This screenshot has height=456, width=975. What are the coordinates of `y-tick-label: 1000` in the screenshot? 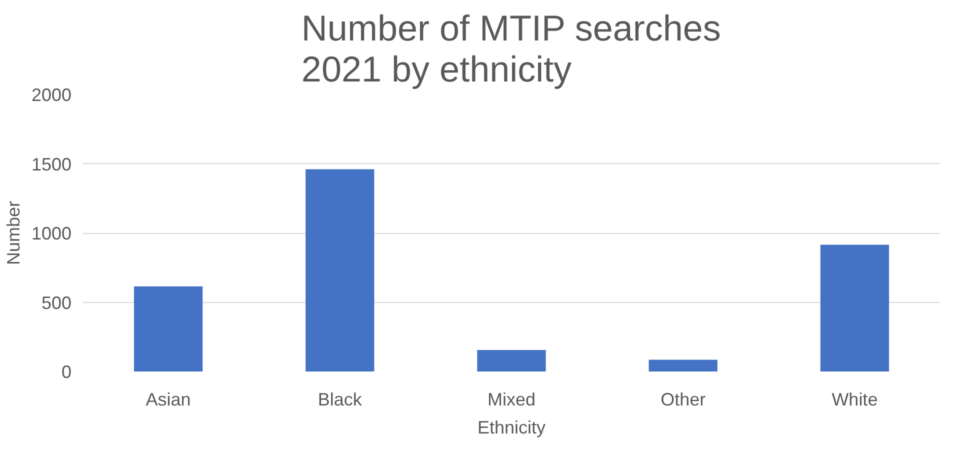 It's located at (51, 234).